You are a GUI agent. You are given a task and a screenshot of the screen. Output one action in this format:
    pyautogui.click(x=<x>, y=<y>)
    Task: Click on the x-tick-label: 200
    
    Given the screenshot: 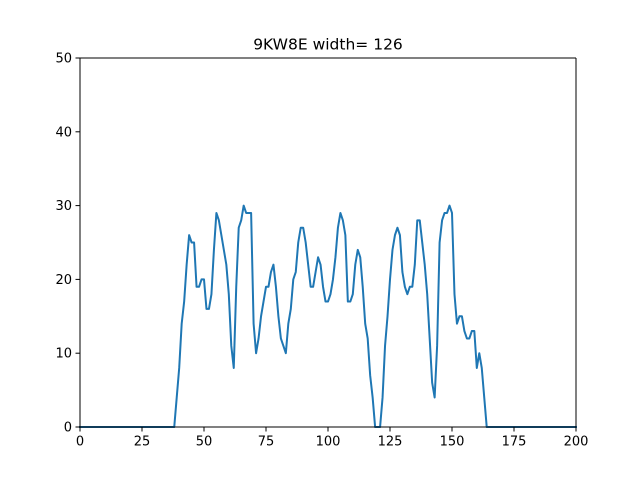 What is the action you would take?
    pyautogui.click(x=576, y=442)
    